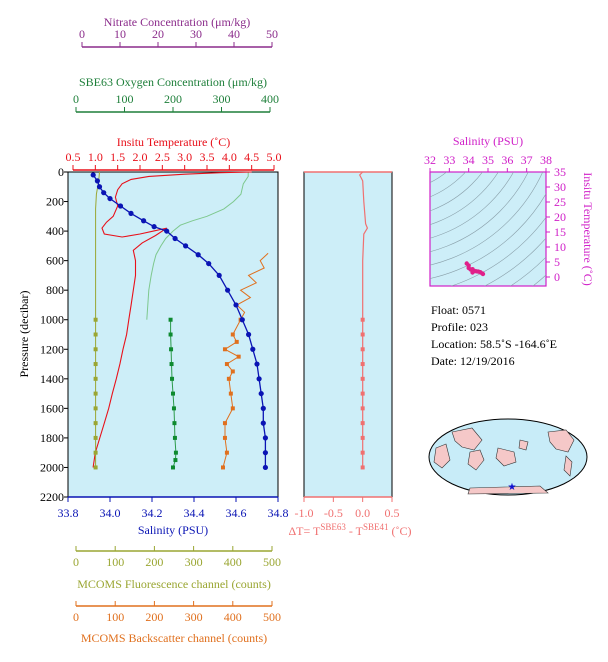 This screenshot has width=608, height=662. What do you see at coordinates (177, 22) in the screenshot?
I see `nitrate-axis-title: Nitrate Concentration (μm/kg)` at bounding box center [177, 22].